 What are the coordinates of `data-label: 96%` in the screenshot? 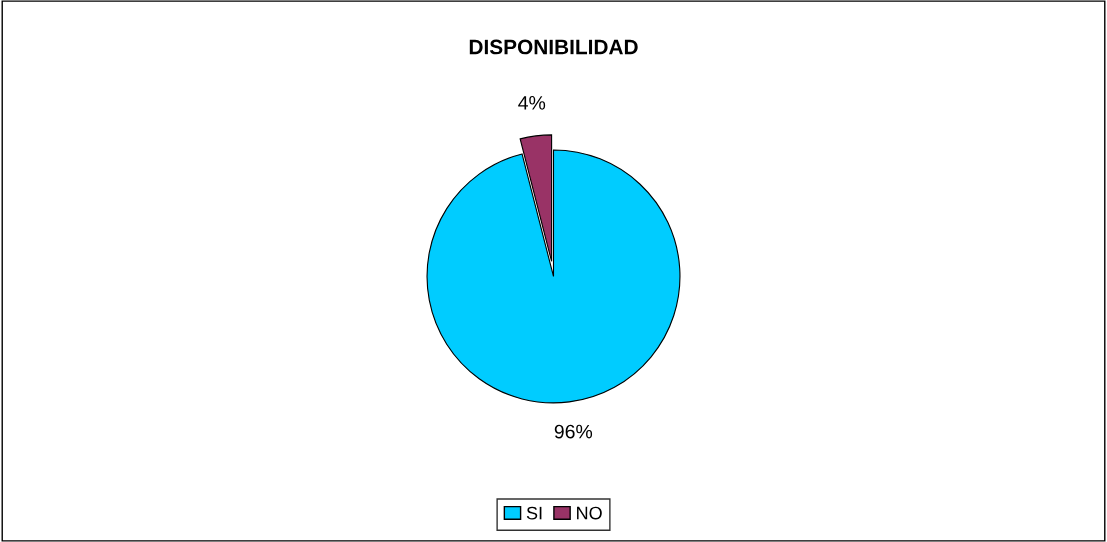 It's located at (573, 431).